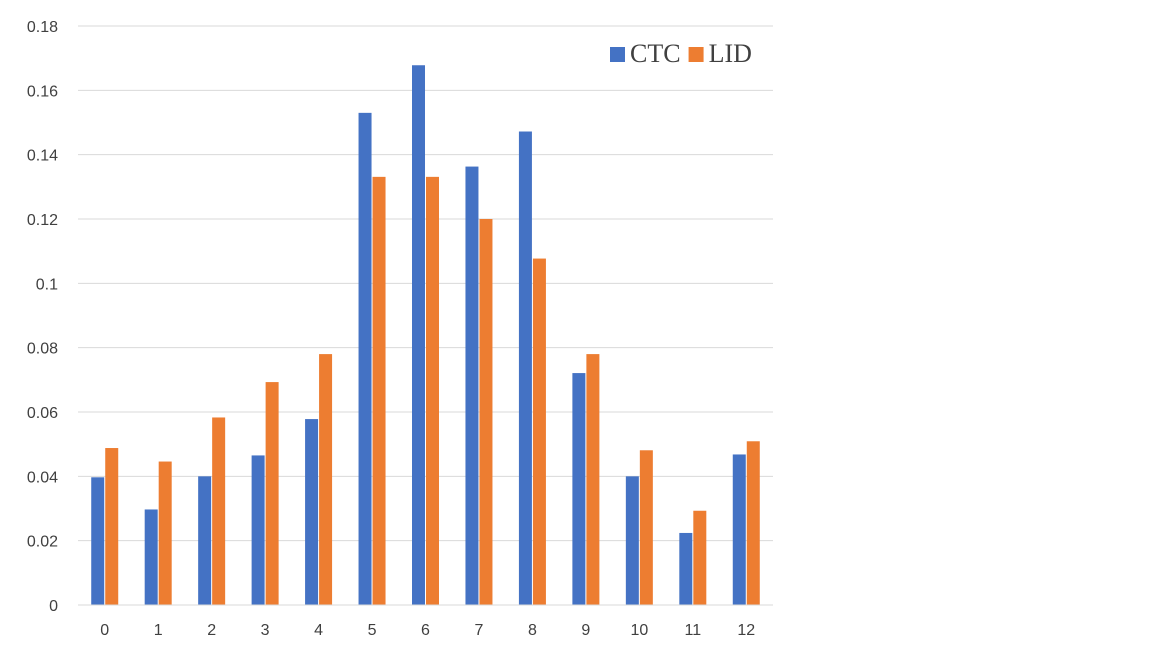 This screenshot has width=1163, height=654. I want to click on y-tick-label: 0.04, so click(42, 477).